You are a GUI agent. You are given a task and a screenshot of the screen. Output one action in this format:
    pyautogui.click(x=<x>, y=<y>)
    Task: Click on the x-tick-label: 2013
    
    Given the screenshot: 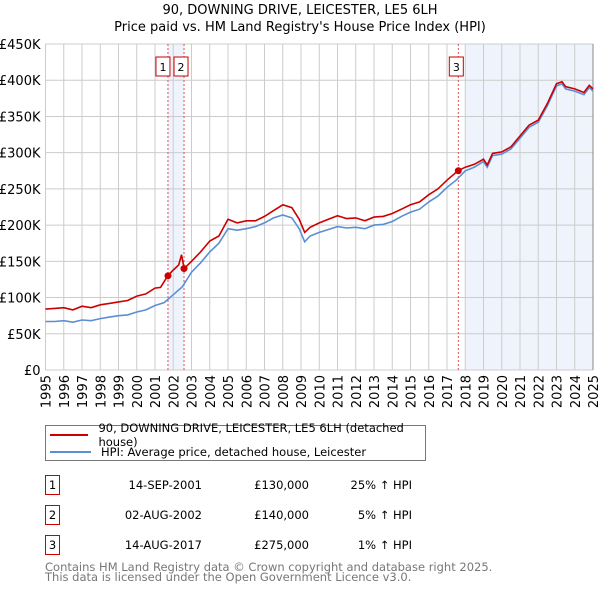 What is the action you would take?
    pyautogui.click(x=375, y=391)
    